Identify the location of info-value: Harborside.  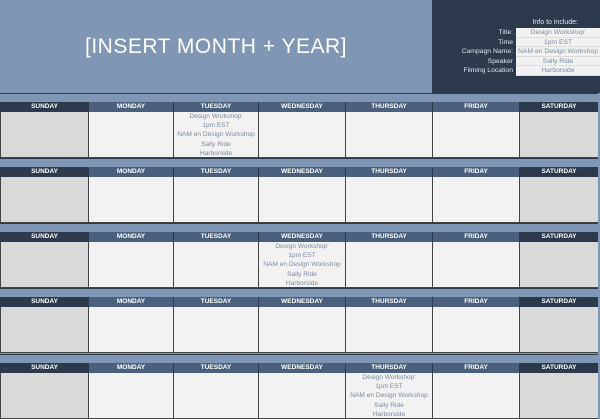
(558, 71).